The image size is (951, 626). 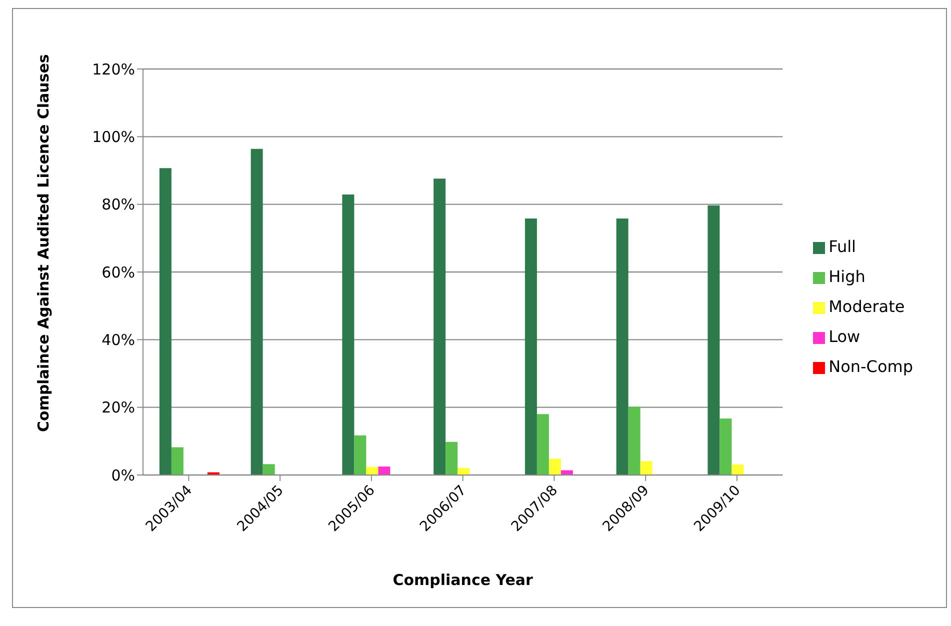 I want to click on y-tick-label: 0%, so click(x=123, y=475).